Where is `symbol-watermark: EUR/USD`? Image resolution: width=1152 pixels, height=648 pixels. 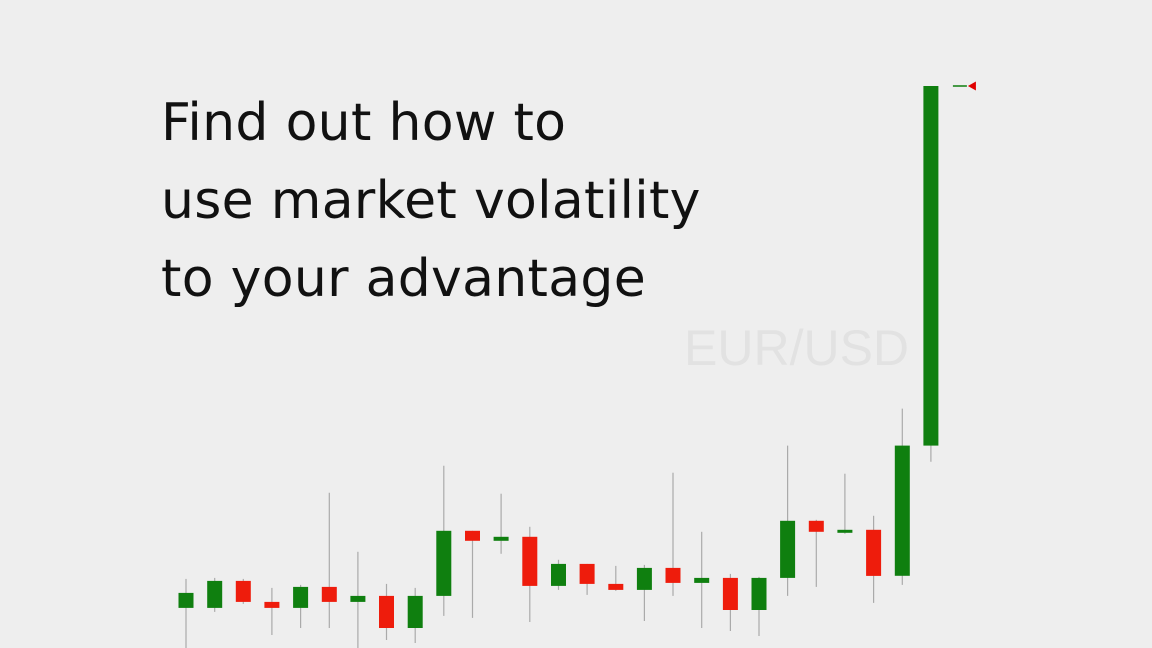 symbol-watermark: EUR/USD is located at coordinates (796, 348).